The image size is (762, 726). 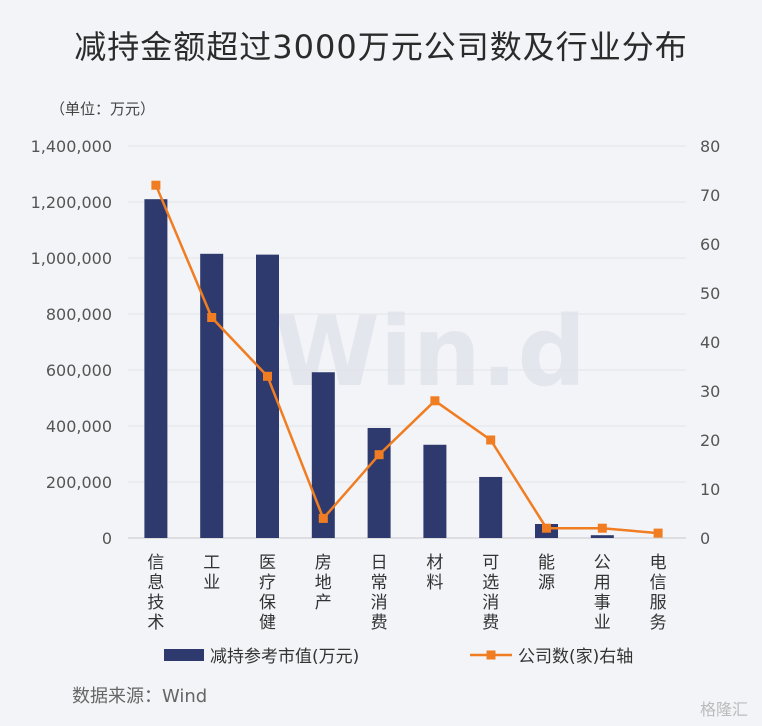 I want to click on category-label: 医疗保健, so click(x=267, y=593).